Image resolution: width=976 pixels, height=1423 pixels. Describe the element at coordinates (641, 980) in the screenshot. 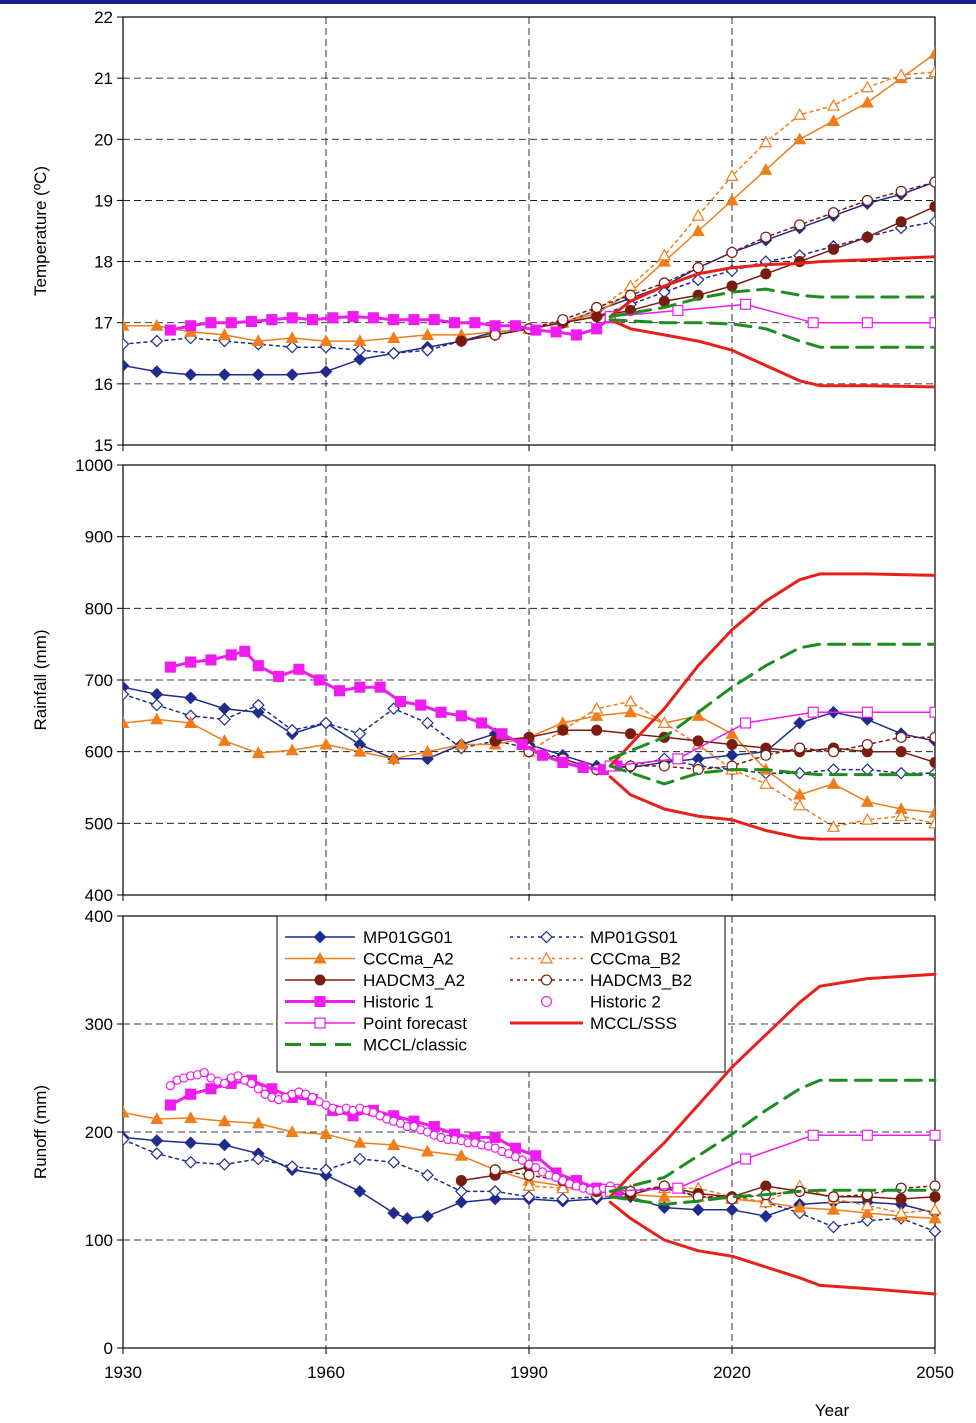

I see `legend-label-hadcm3-b2: HADCM3_B2` at that location.